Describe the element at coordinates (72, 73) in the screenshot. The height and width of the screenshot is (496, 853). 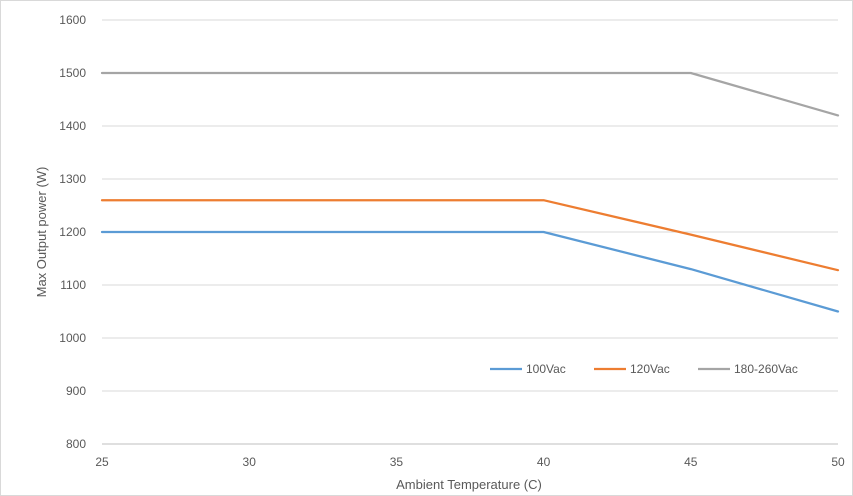
I see `y-tick-label: 1500` at that location.